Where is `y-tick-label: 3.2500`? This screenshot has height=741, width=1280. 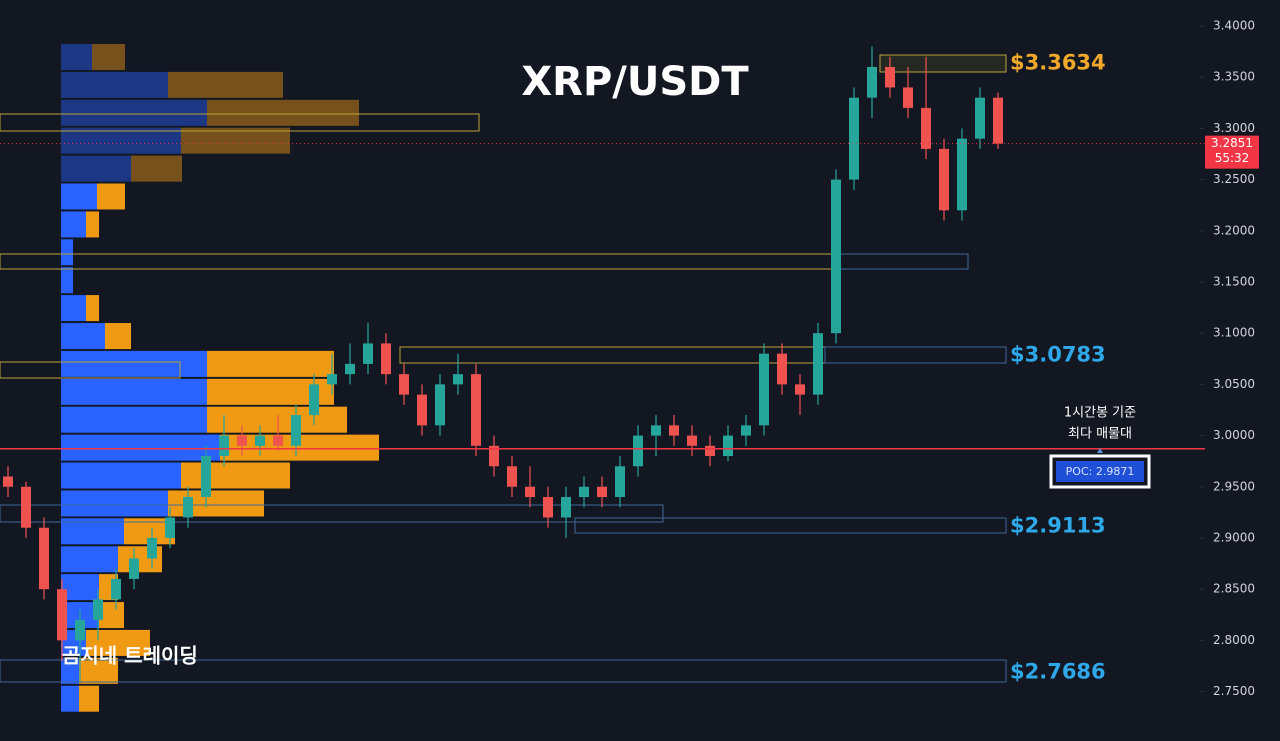
y-tick-label: 3.2500 is located at coordinates (1234, 179).